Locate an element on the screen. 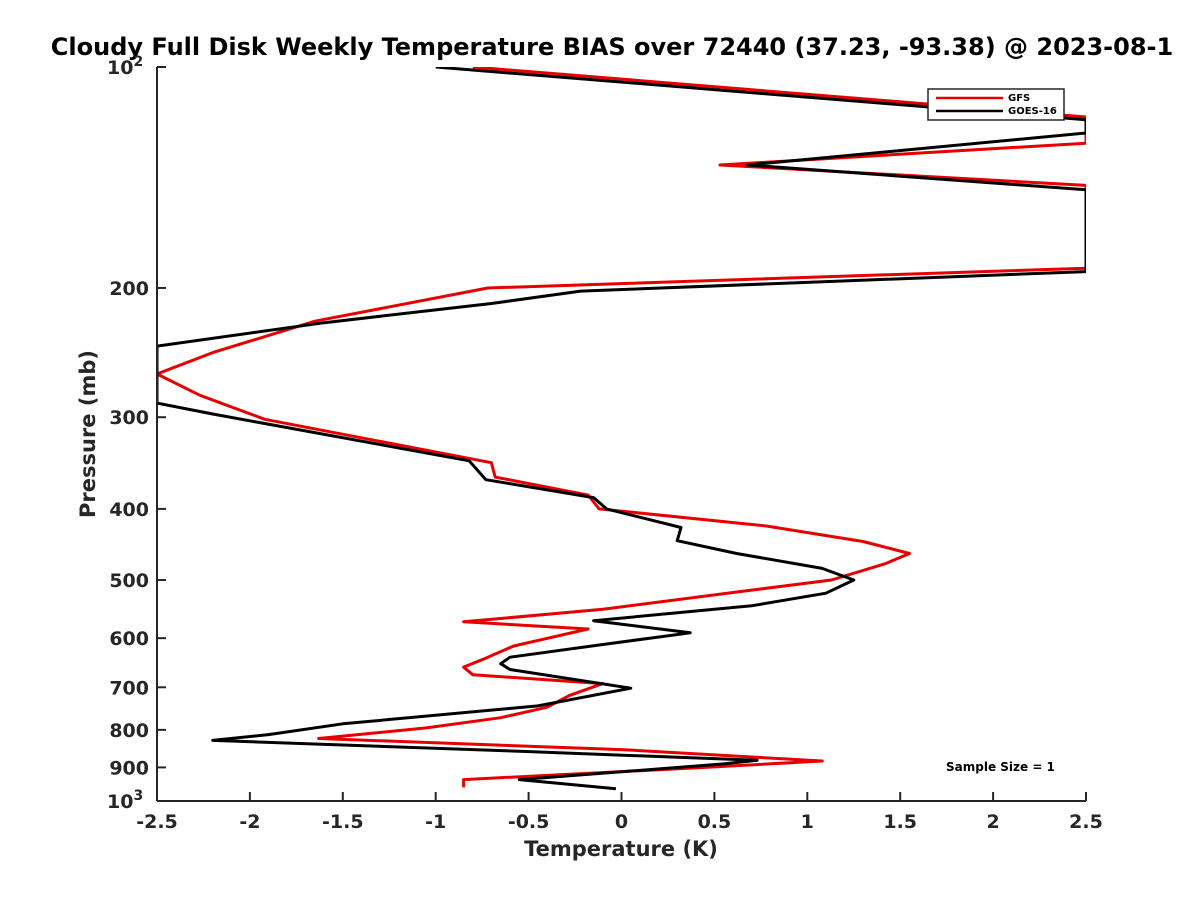 This screenshot has height=900, width=1200. x-tick-label: -1.5 is located at coordinates (343, 822).